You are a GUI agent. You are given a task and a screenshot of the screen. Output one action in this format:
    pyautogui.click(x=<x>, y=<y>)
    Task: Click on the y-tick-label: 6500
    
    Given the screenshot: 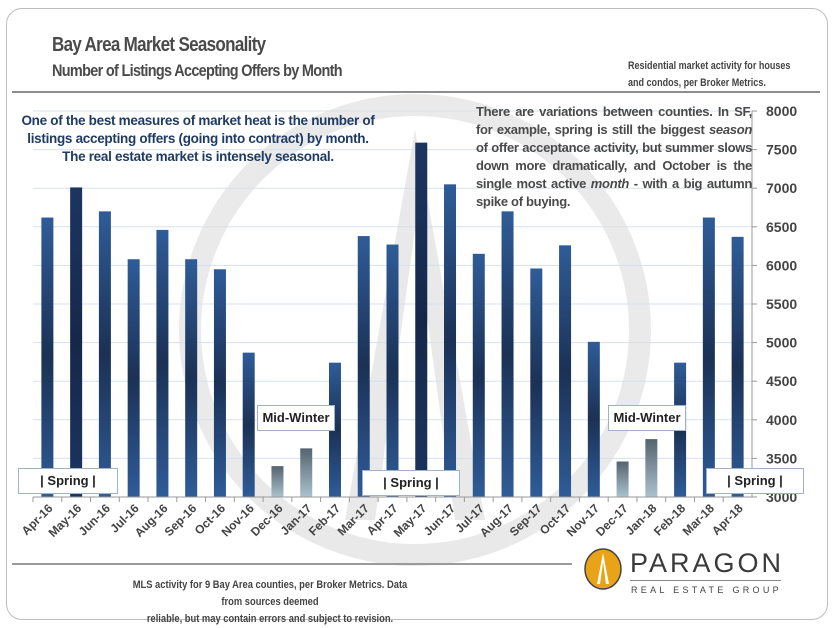 What is the action you would take?
    pyautogui.click(x=781, y=227)
    